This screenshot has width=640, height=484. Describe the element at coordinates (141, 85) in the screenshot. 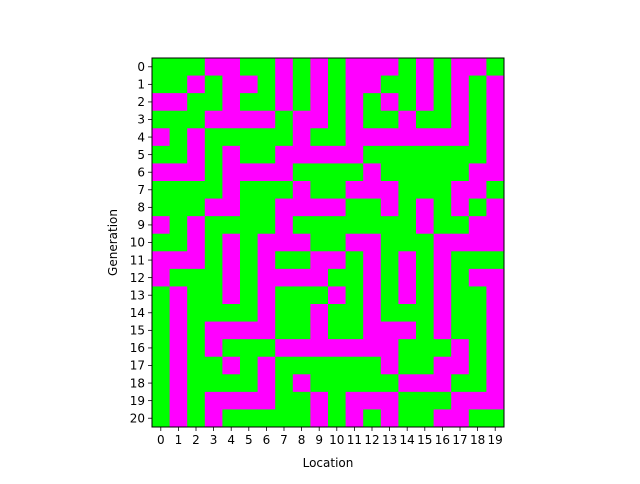

I see `y-tick-label: 1` at that location.